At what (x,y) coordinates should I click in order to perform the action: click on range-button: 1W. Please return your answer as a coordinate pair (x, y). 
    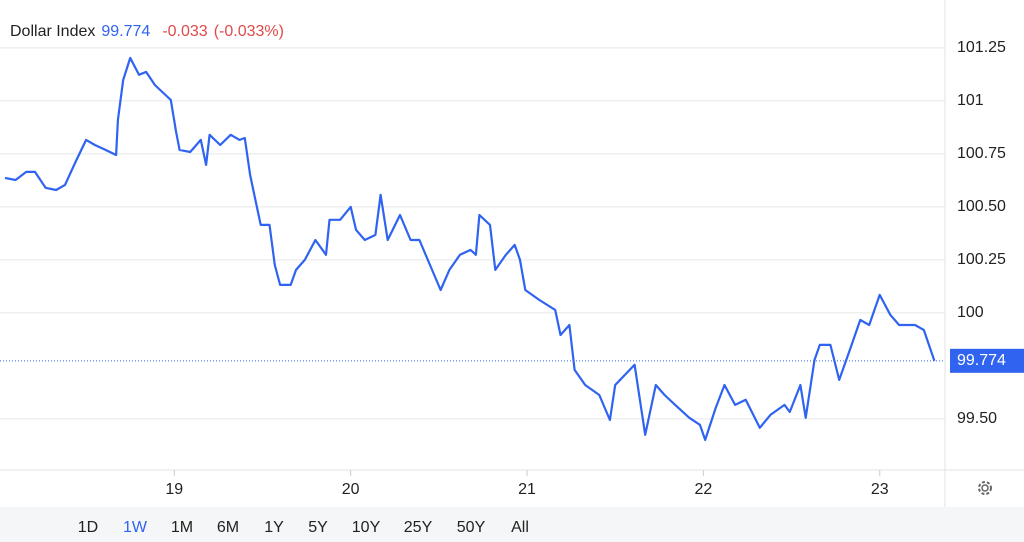
    Looking at the image, I should click on (135, 527).